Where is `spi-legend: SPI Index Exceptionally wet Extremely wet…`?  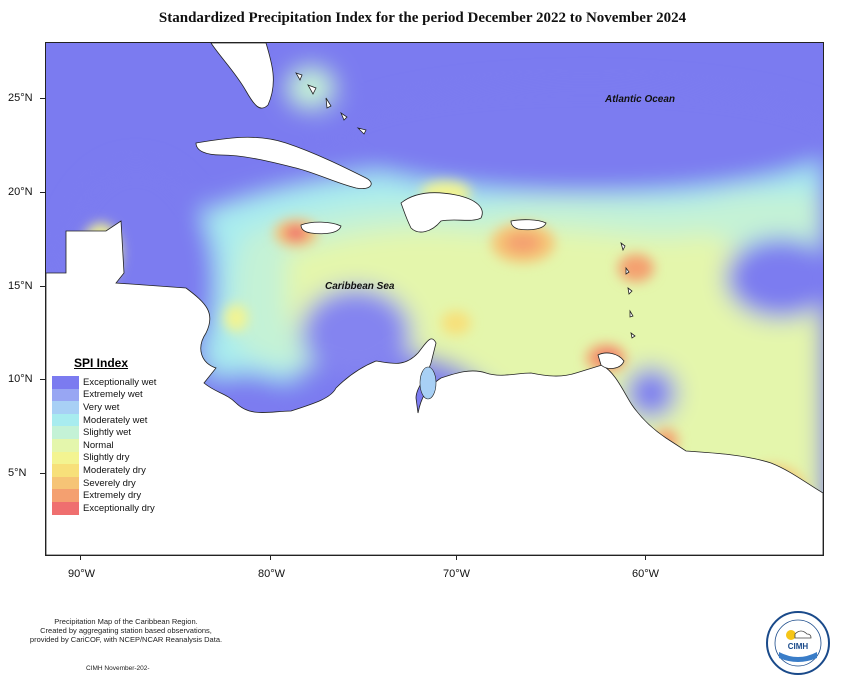
spi-legend: SPI Index Exceptionally wet Extremely wet… is located at coordinates (107, 435).